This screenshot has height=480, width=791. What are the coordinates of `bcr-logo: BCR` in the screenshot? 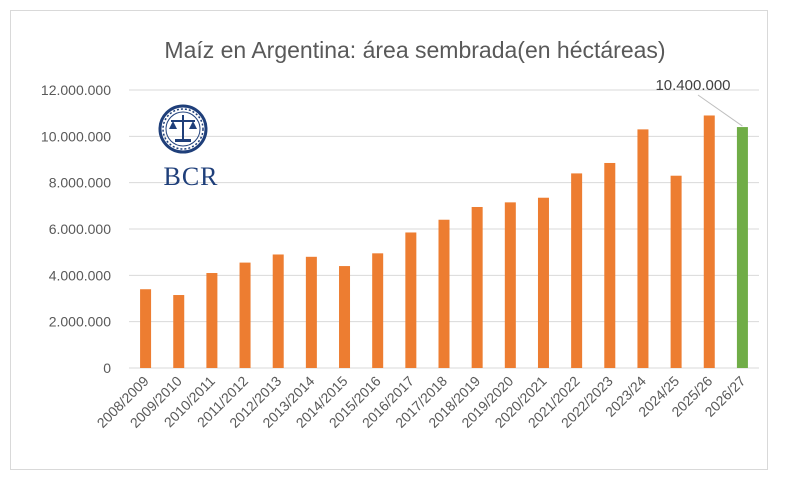 It's located at (188, 147).